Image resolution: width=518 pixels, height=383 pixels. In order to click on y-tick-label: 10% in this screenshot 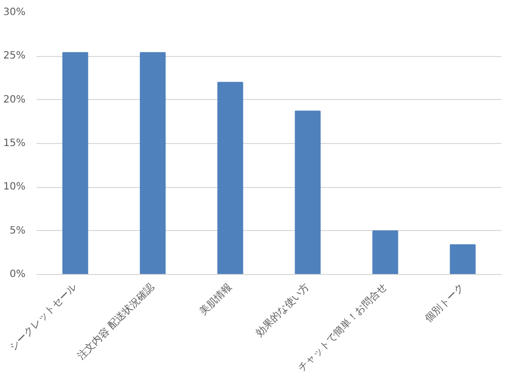, I will do `click(14, 187)`.